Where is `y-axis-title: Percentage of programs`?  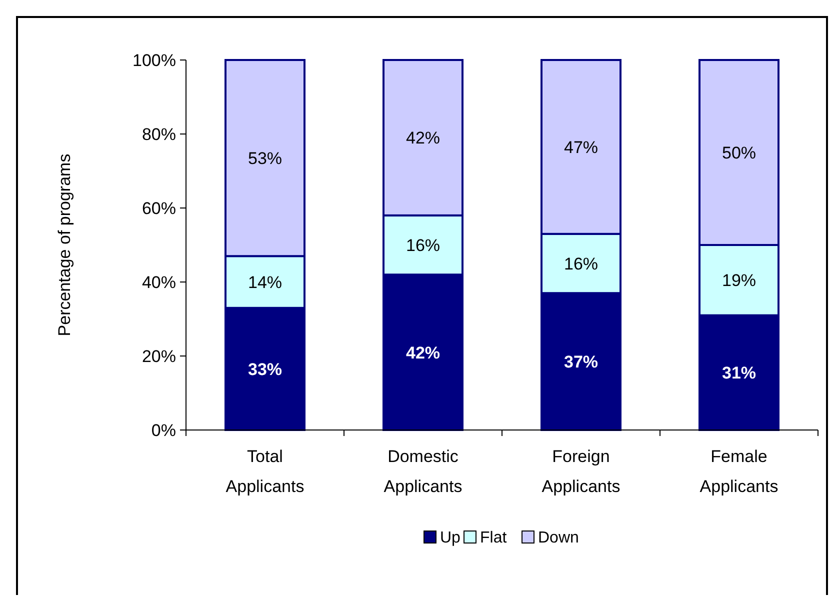
y-axis-title: Percentage of programs is located at coordinates (64, 245).